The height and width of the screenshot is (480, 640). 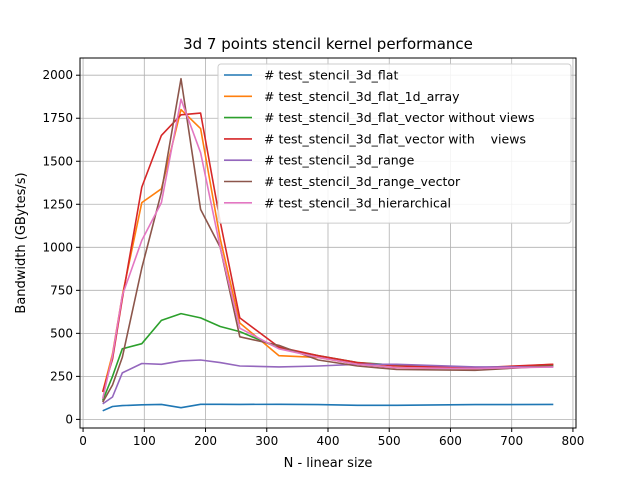 What do you see at coordinates (57, 118) in the screenshot?
I see `y-tick-label: 1750` at bounding box center [57, 118].